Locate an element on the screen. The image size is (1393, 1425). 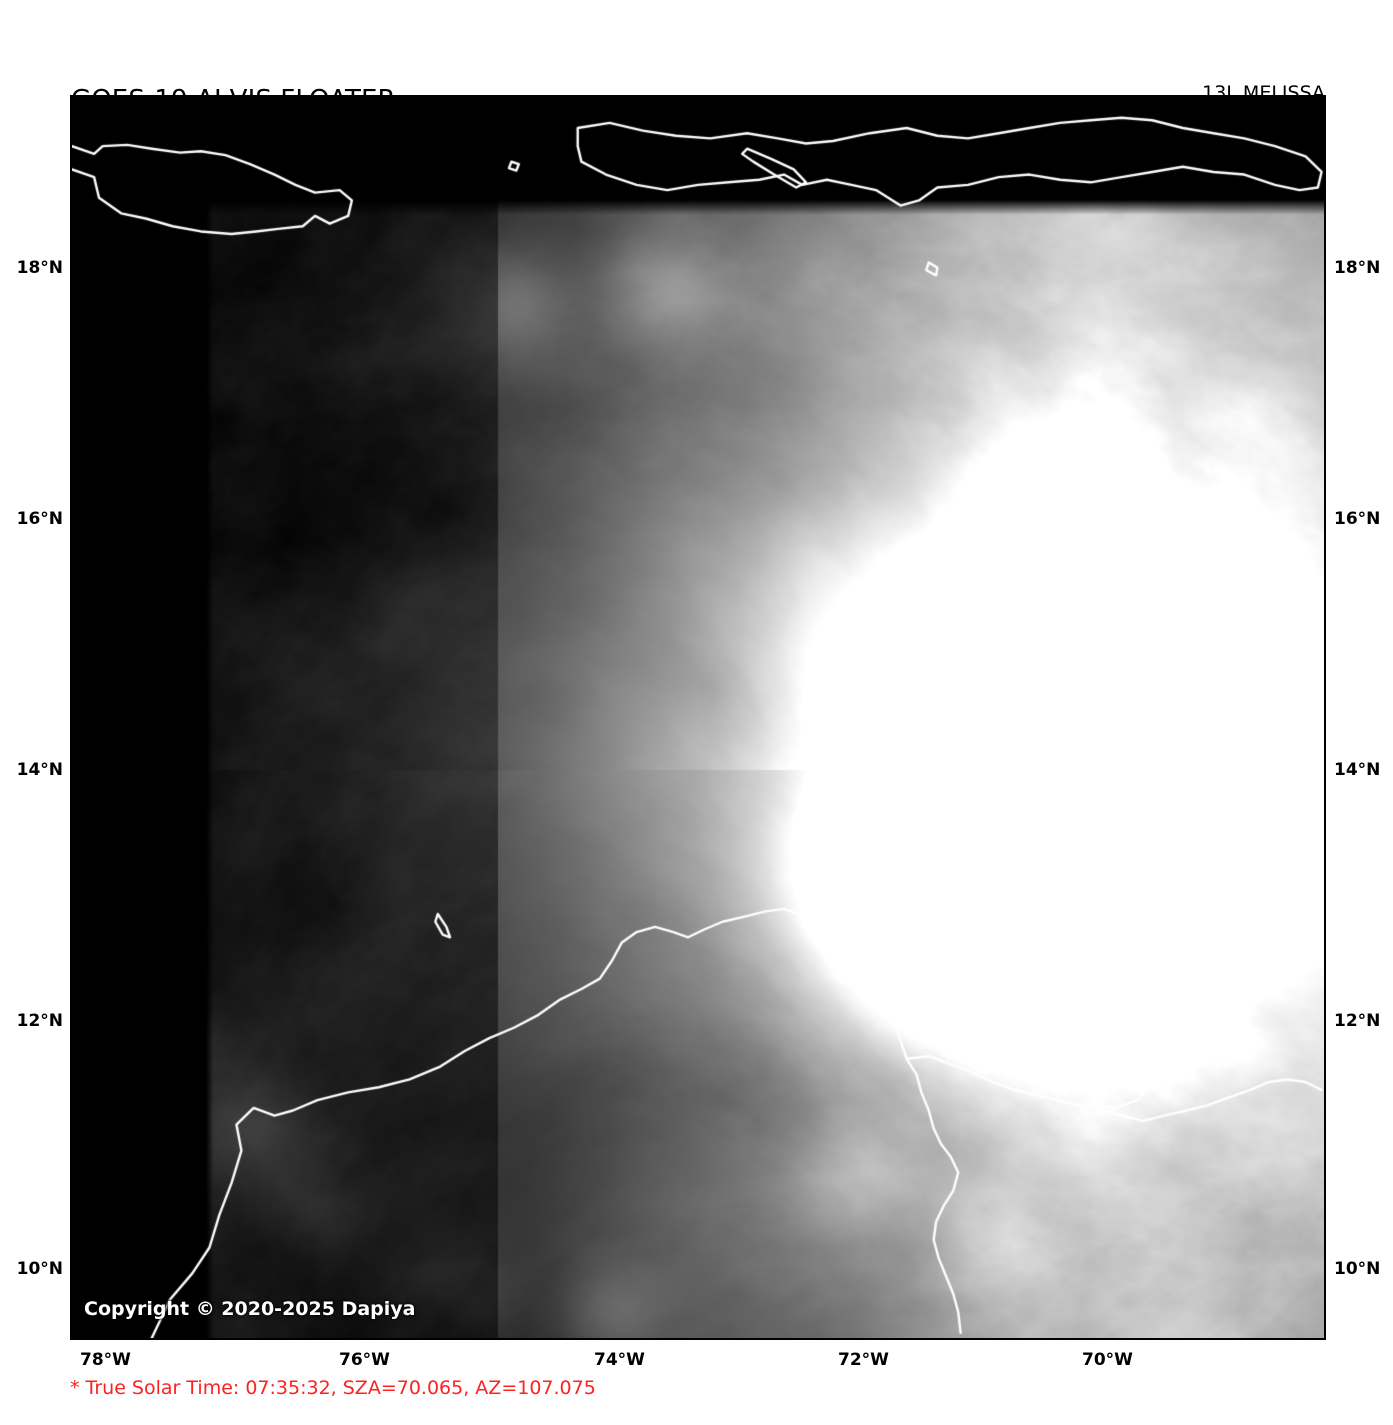
lat-tick-left: 18°N is located at coordinates (39, 268).